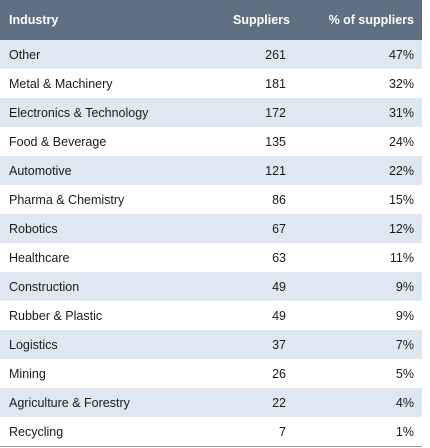 The height and width of the screenshot is (448, 430). What do you see at coordinates (211, 373) in the screenshot?
I see `table-row: Mining 26 5%` at bounding box center [211, 373].